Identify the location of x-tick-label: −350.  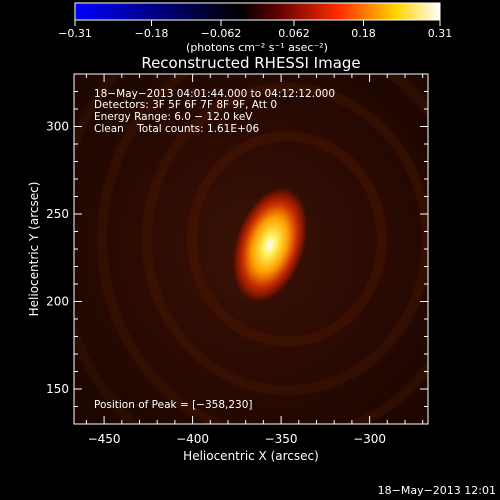
(281, 439).